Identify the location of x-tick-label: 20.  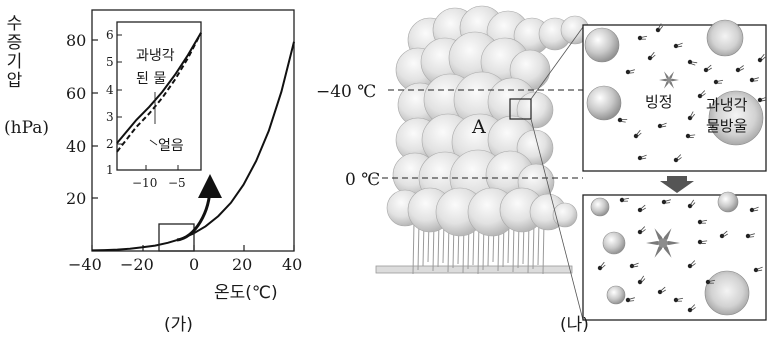
(242, 264).